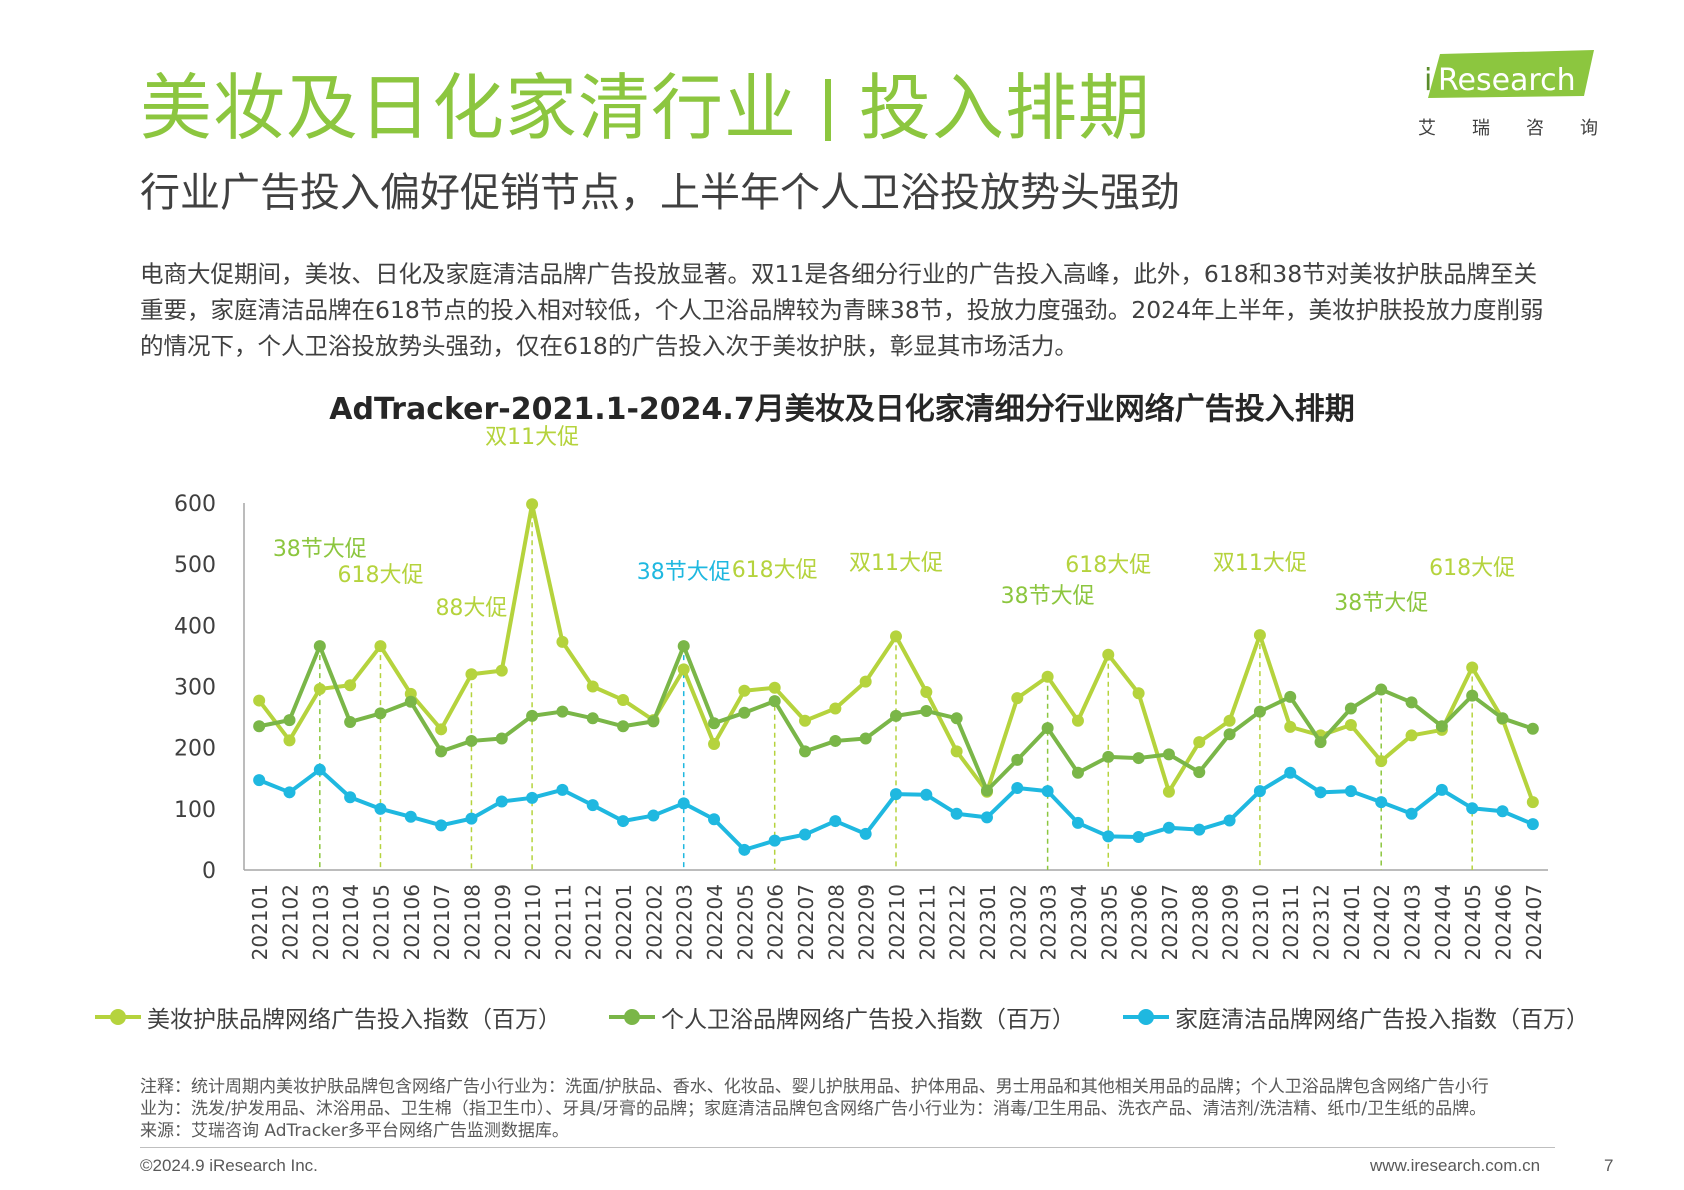 The height and width of the screenshot is (1190, 1684). Describe the element at coordinates (624, 922) in the screenshot. I see `x-tick-label: 202201` at that location.